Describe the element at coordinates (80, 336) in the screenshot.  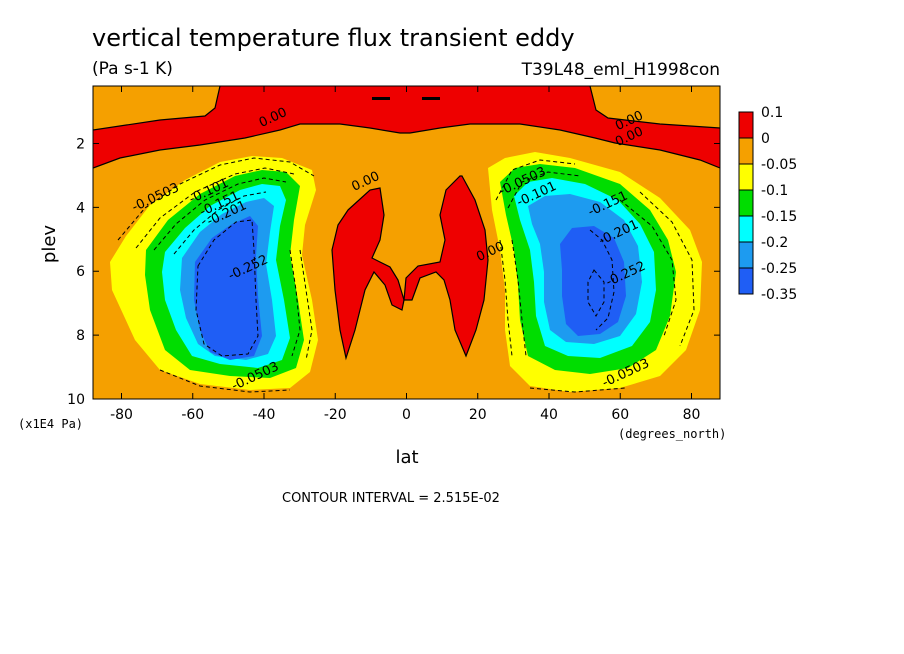
I see `y-tick-label: 8` at that location.